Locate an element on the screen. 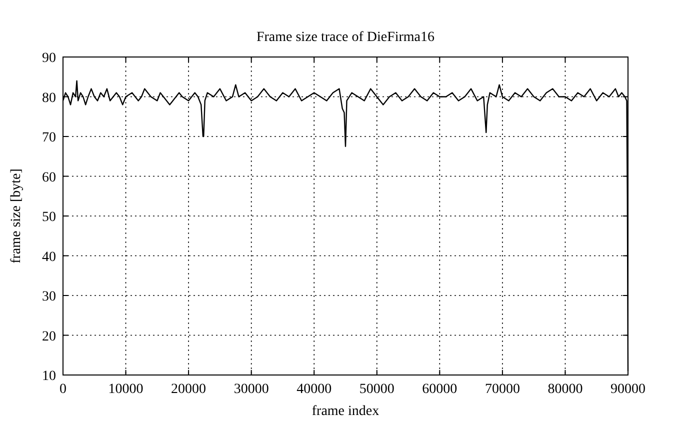 The width and height of the screenshot is (695, 429). y-tick-label: 70 is located at coordinates (49, 138).